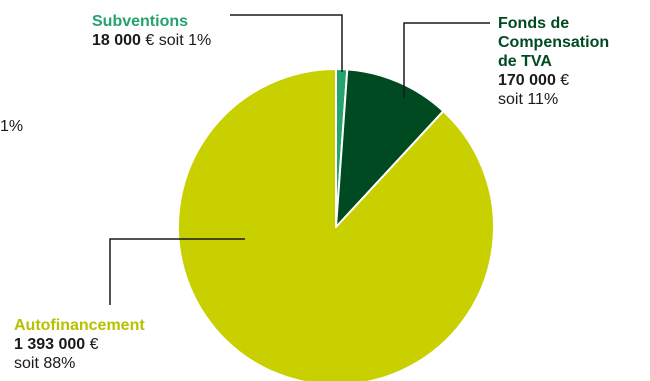 The image size is (650, 381). I want to click on slice-name-subventions: Subventions, so click(140, 21).